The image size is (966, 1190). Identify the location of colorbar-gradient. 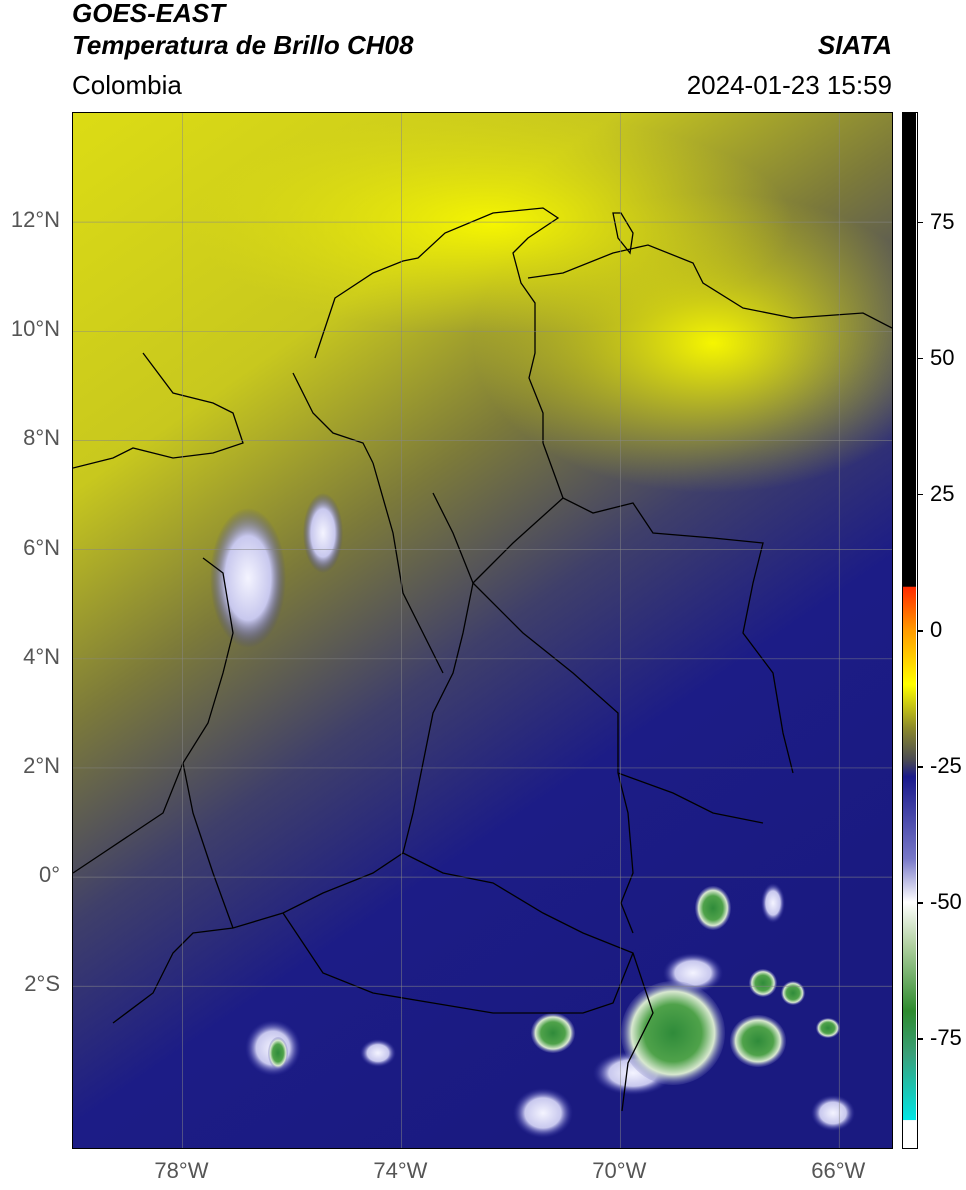
(909, 630).